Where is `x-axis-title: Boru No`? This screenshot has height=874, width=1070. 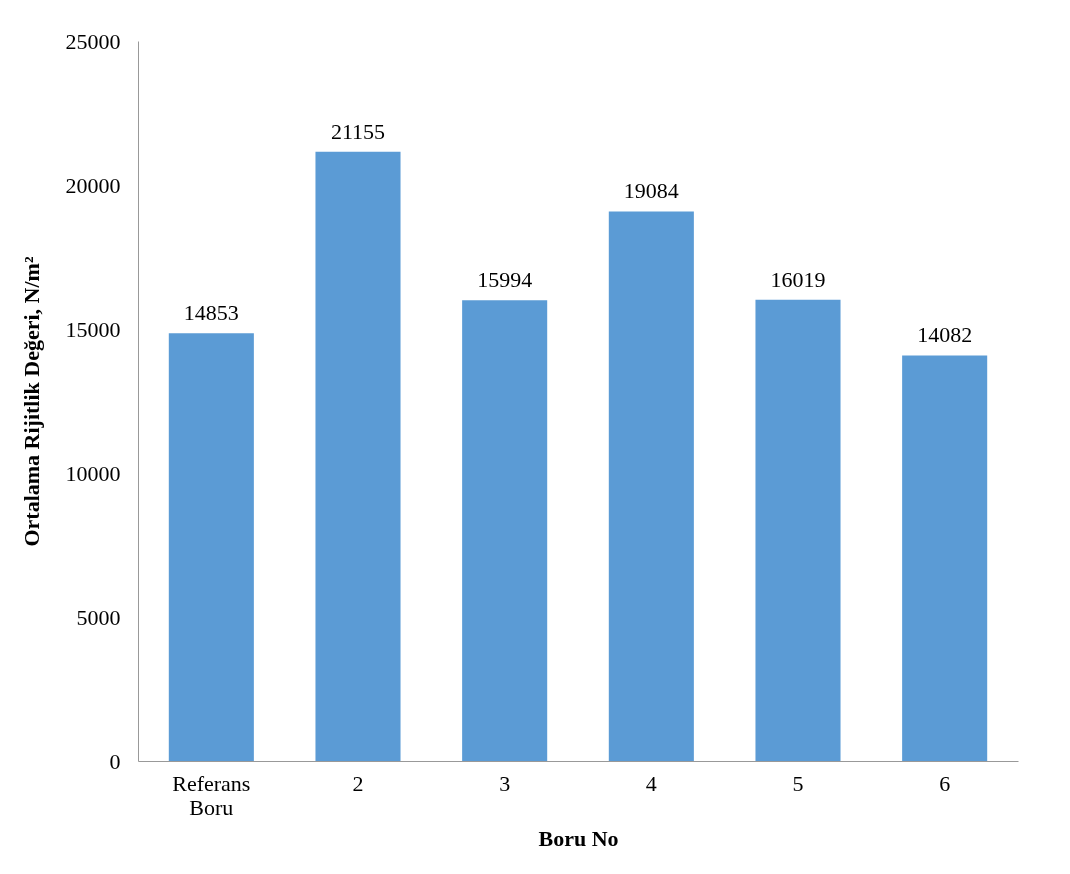
x-axis-title: Boru No is located at coordinates (578, 838).